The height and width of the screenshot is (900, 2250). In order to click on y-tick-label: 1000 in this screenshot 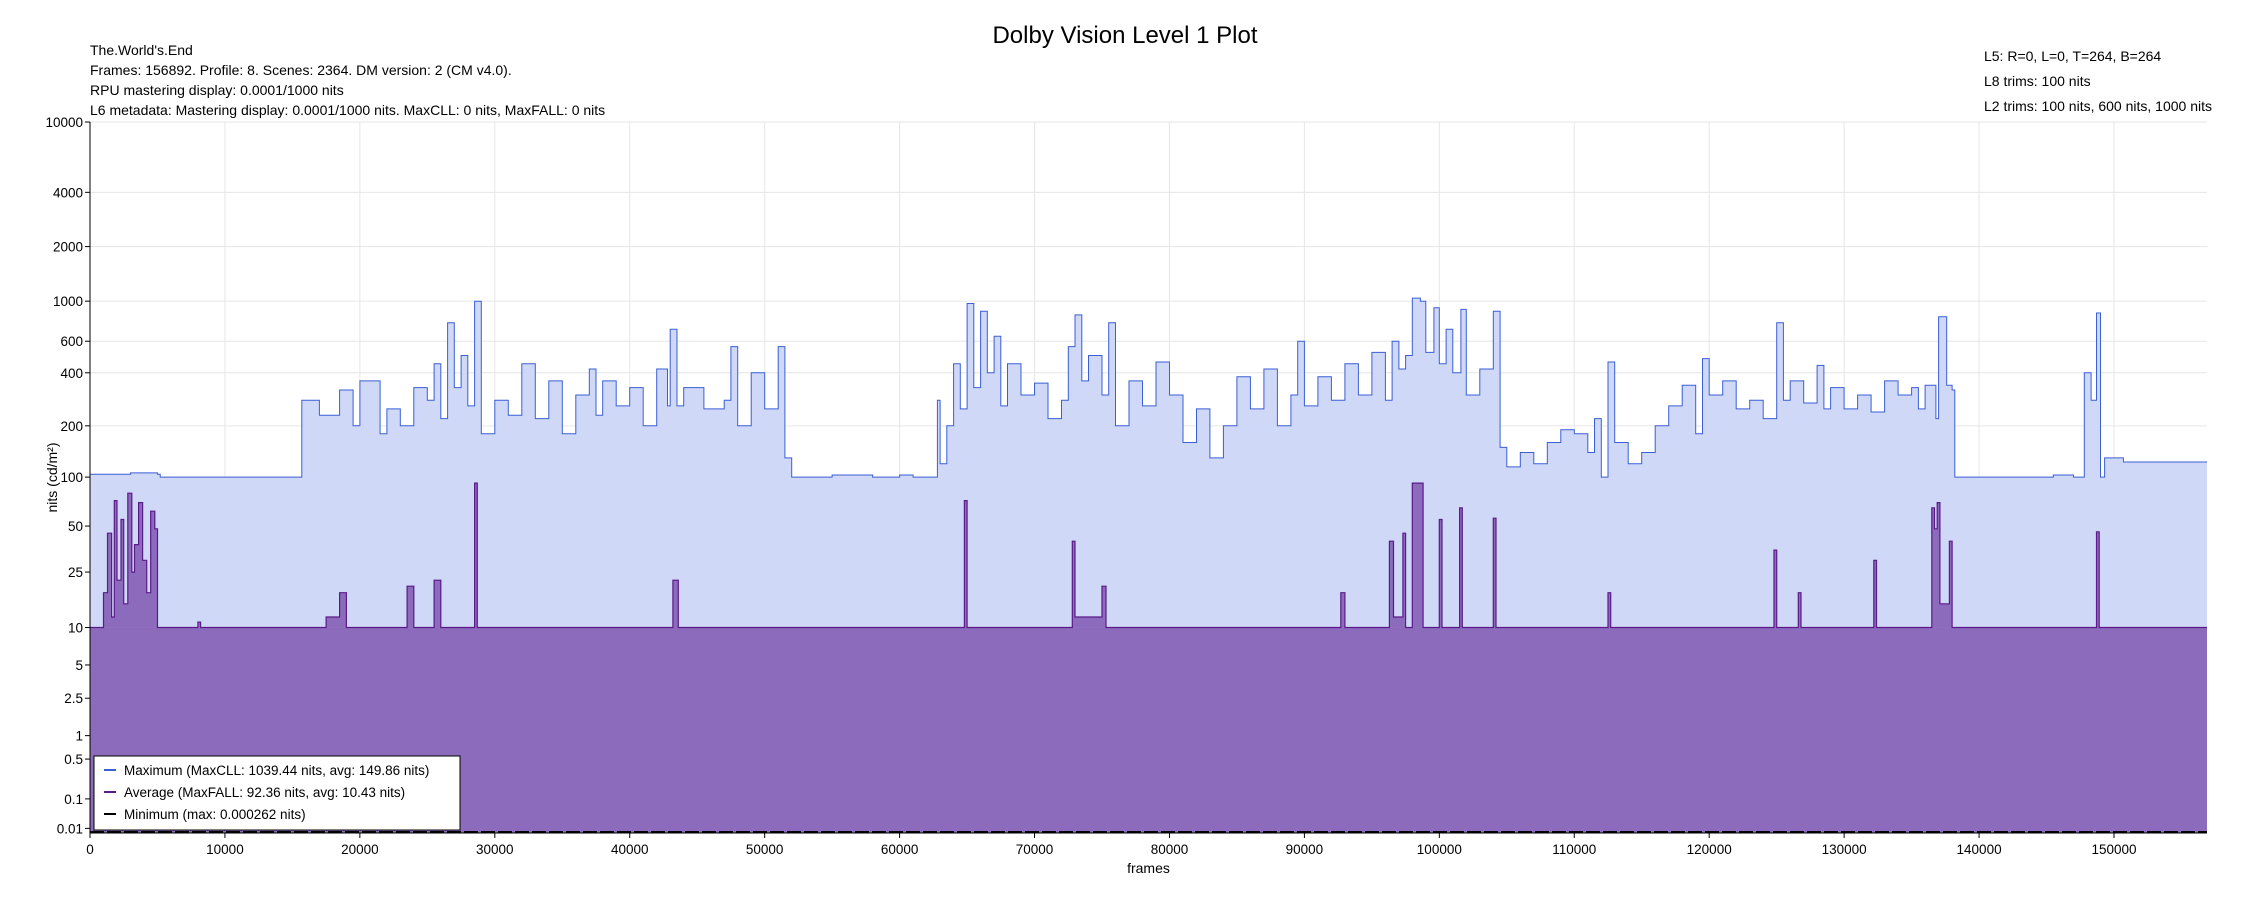, I will do `click(68, 301)`.